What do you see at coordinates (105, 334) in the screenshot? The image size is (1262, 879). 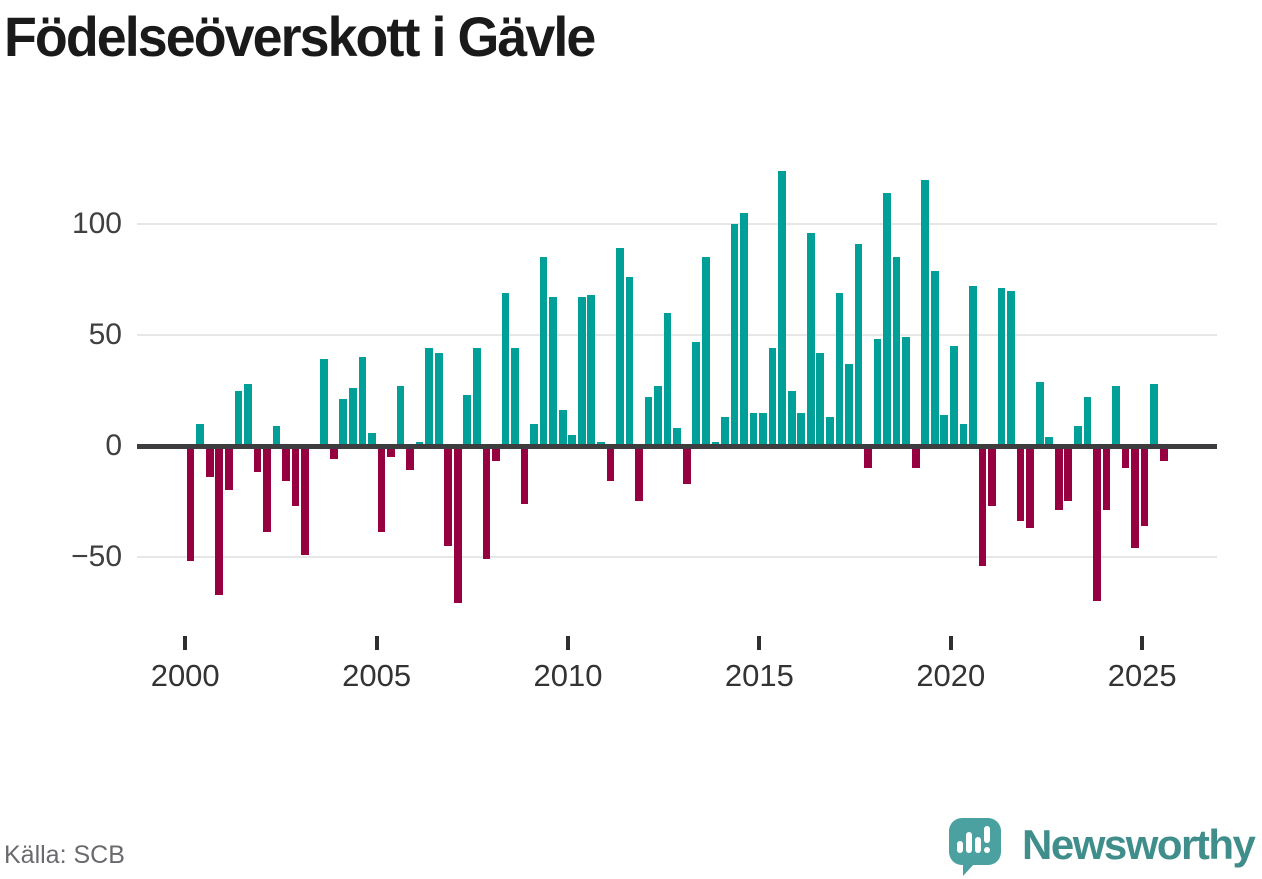 I see `y-tick-label: 50` at bounding box center [105, 334].